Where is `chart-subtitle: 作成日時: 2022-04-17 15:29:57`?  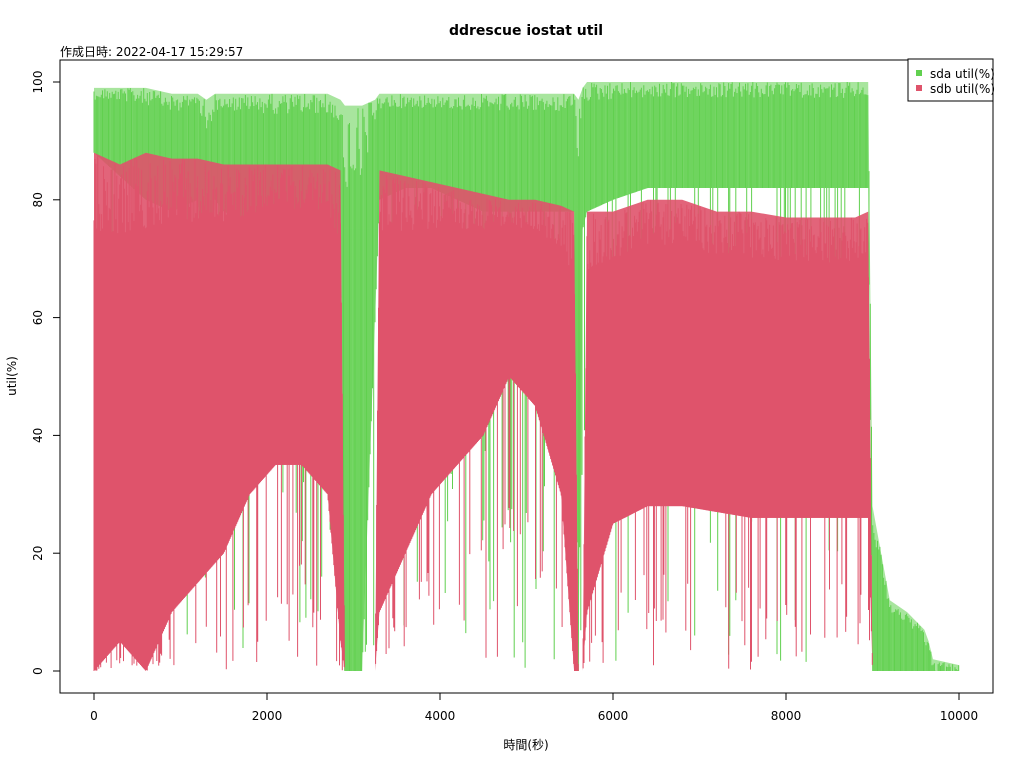 chart-subtitle: 作成日時: 2022-04-17 15:29:57 is located at coordinates (151, 52).